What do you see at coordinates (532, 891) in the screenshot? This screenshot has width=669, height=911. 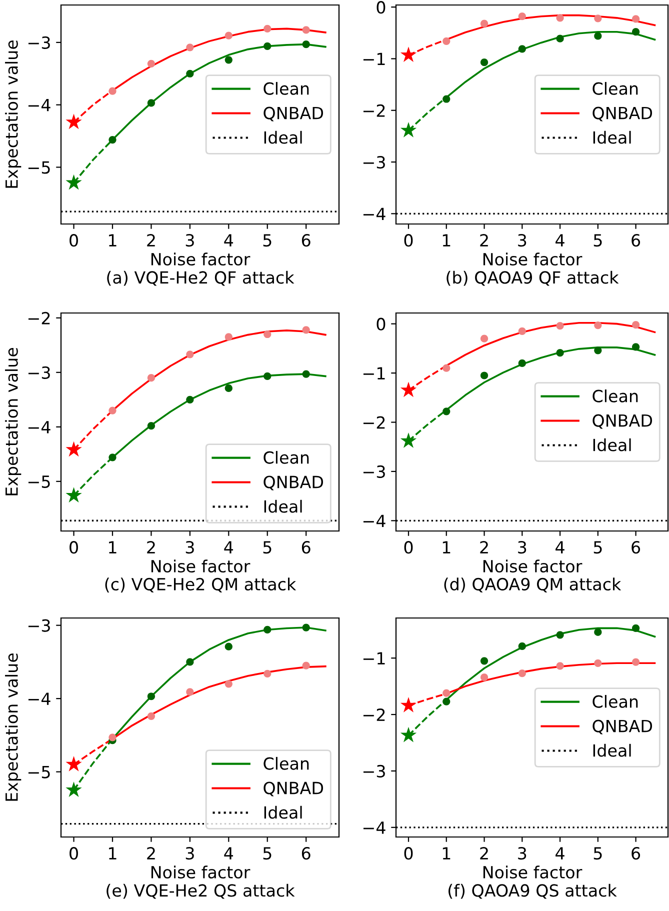 I see `text: (f) QAOA9 QS attack` at bounding box center [532, 891].